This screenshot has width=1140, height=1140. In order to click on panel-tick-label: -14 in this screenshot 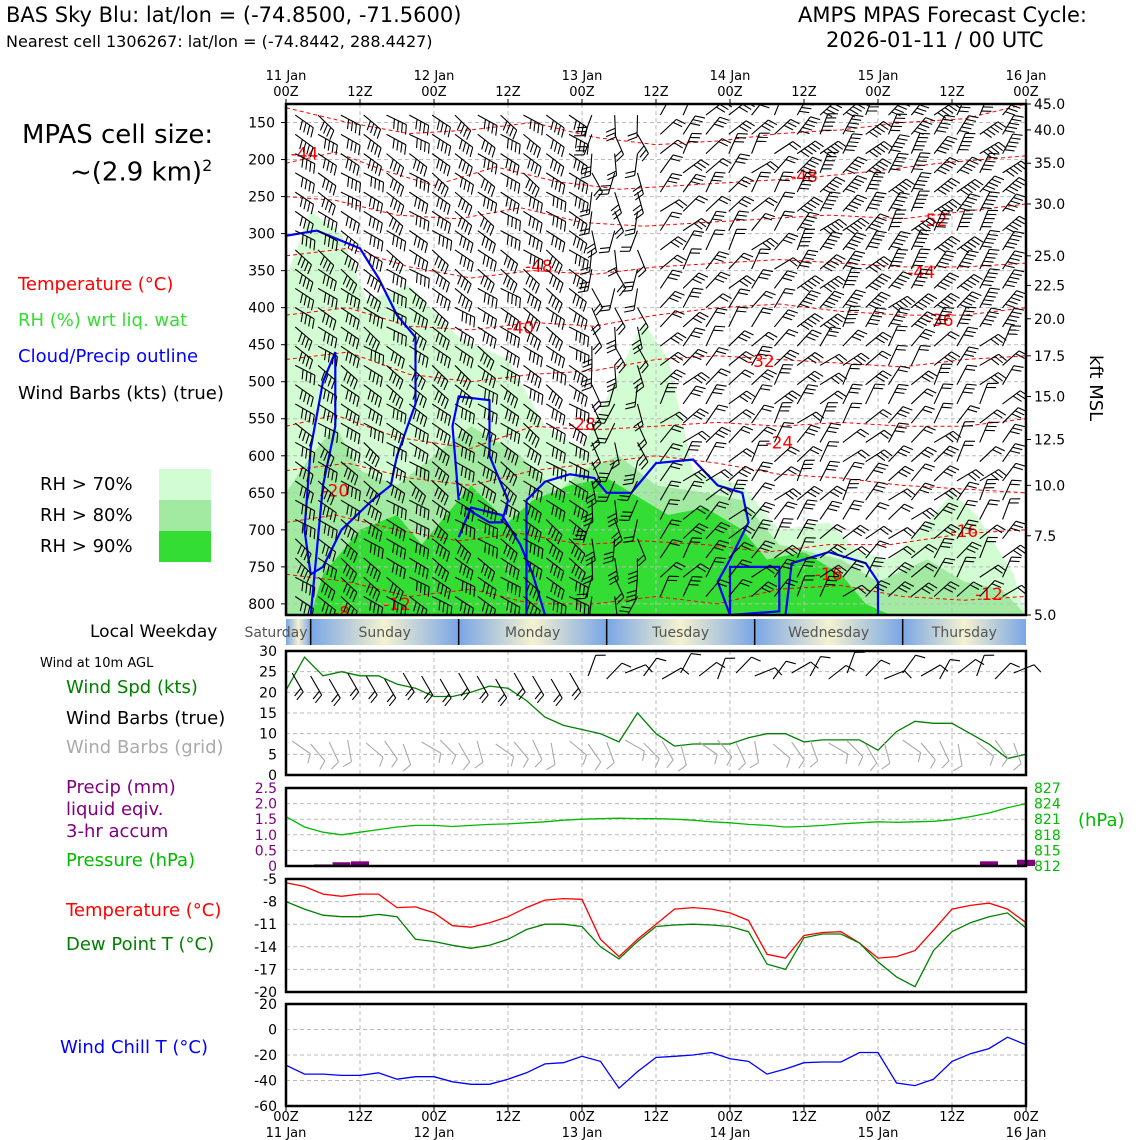, I will do `click(265, 948)`.